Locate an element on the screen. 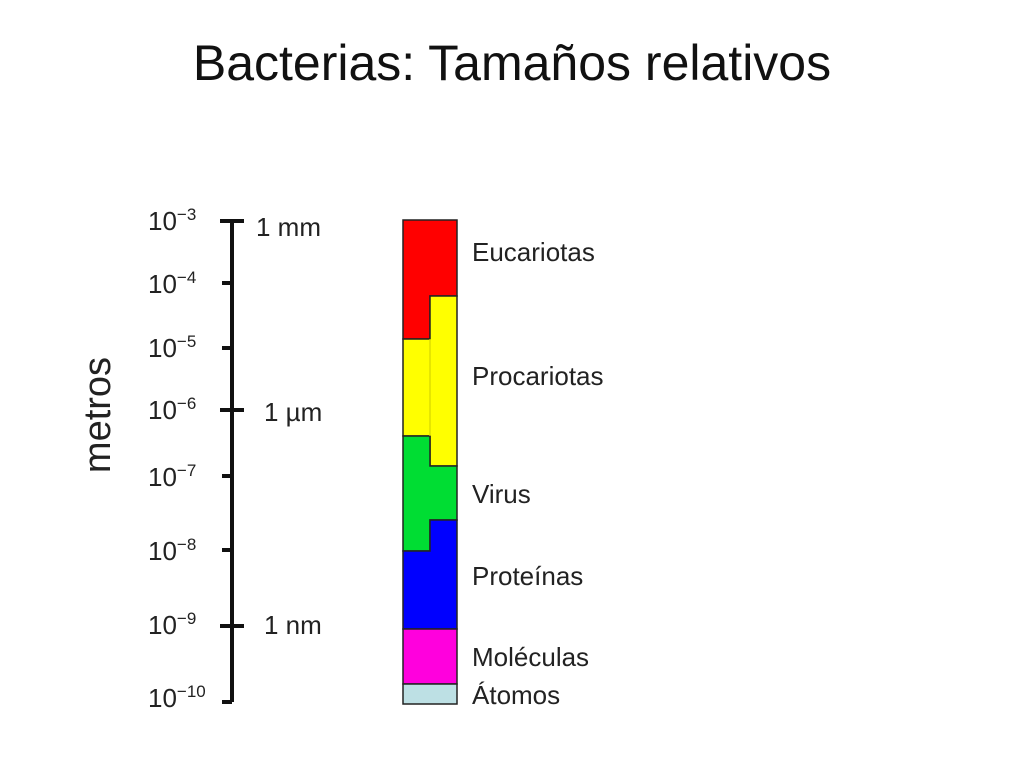 This screenshot has width=1024, height=768. axis-label: metros is located at coordinates (98, 415).